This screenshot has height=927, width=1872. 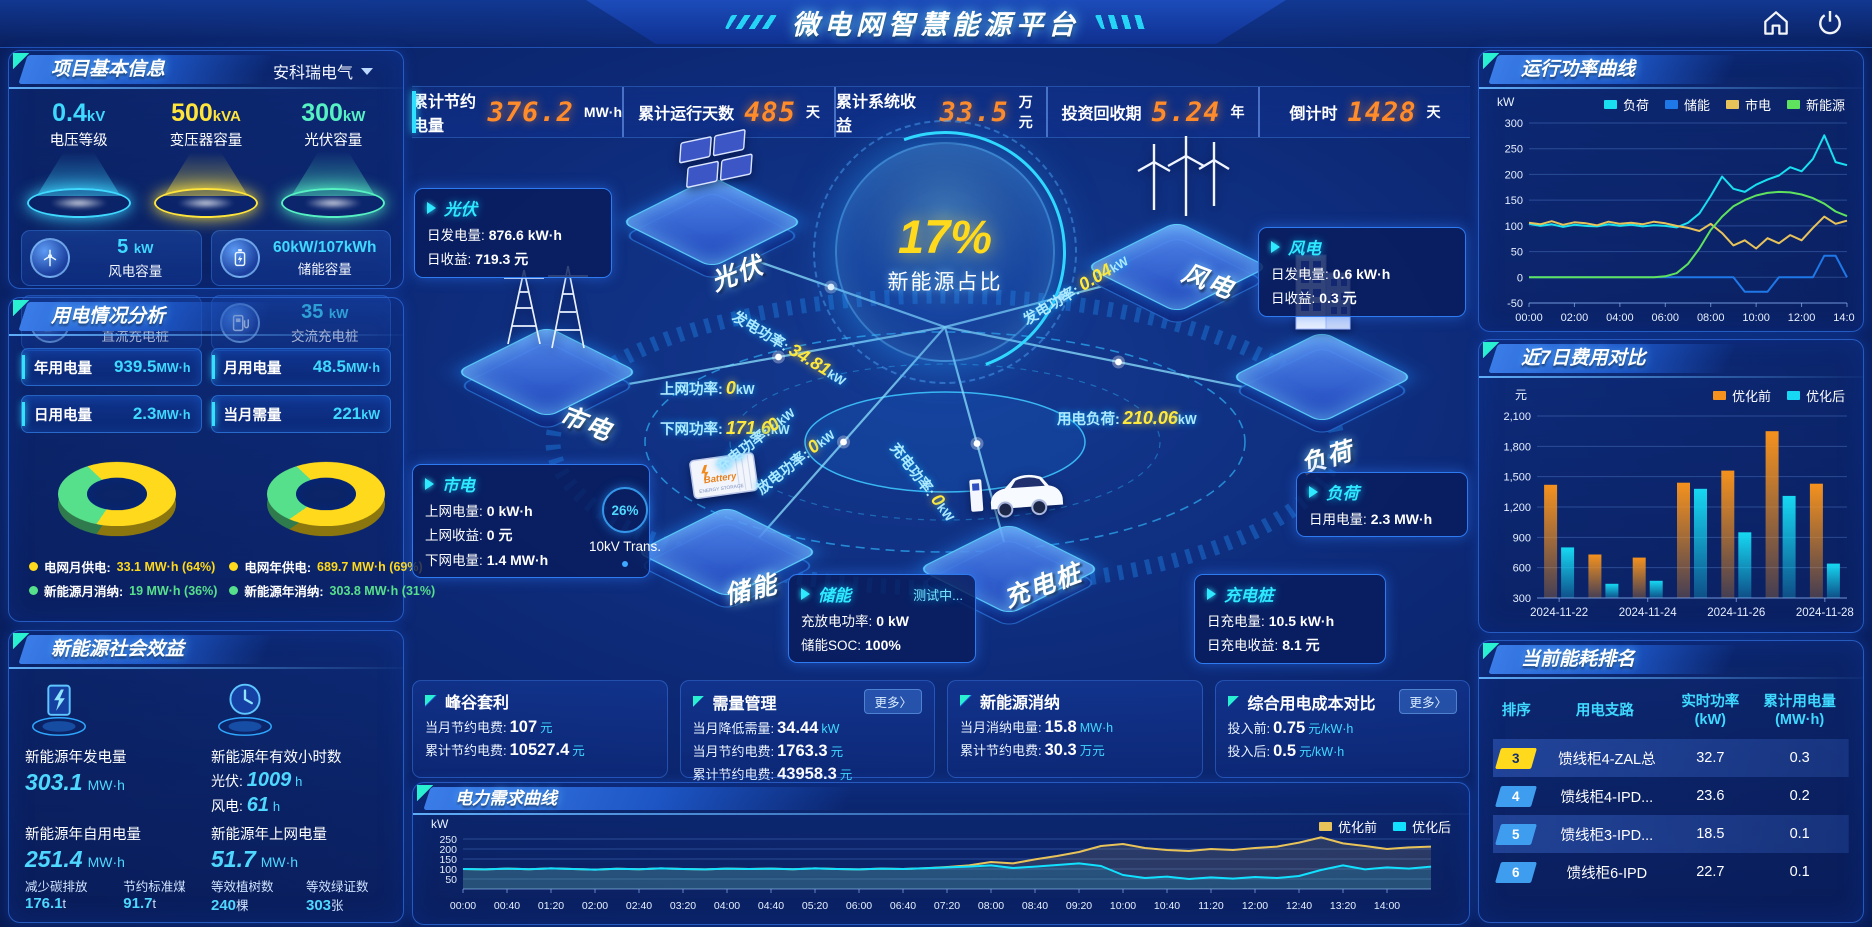 What do you see at coordinates (903, 906) in the screenshot?
I see `svg-text: 06:40` at bounding box center [903, 906].